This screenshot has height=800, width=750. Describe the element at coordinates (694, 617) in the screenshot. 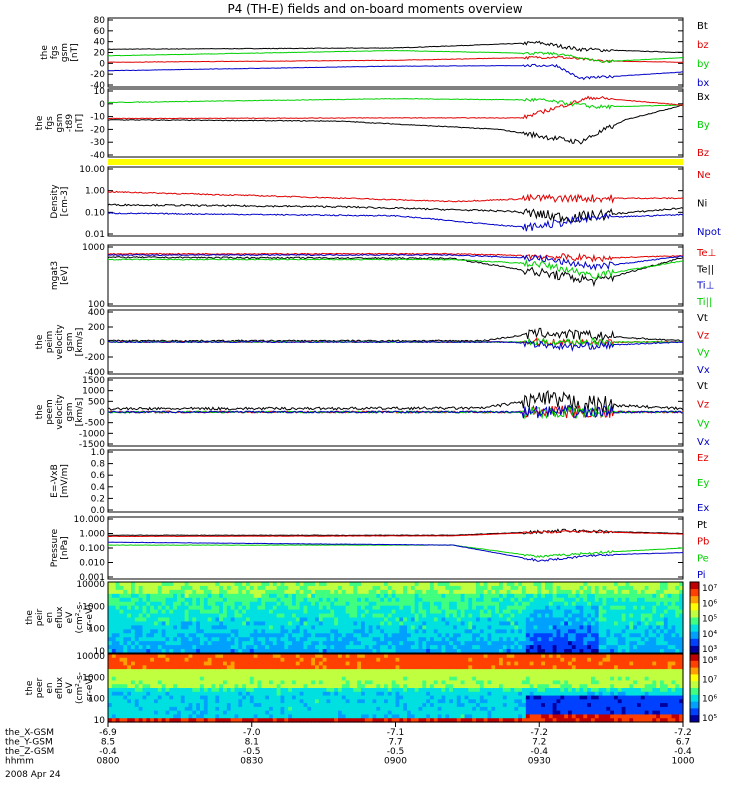

I see `colorbar-frame` at that location.